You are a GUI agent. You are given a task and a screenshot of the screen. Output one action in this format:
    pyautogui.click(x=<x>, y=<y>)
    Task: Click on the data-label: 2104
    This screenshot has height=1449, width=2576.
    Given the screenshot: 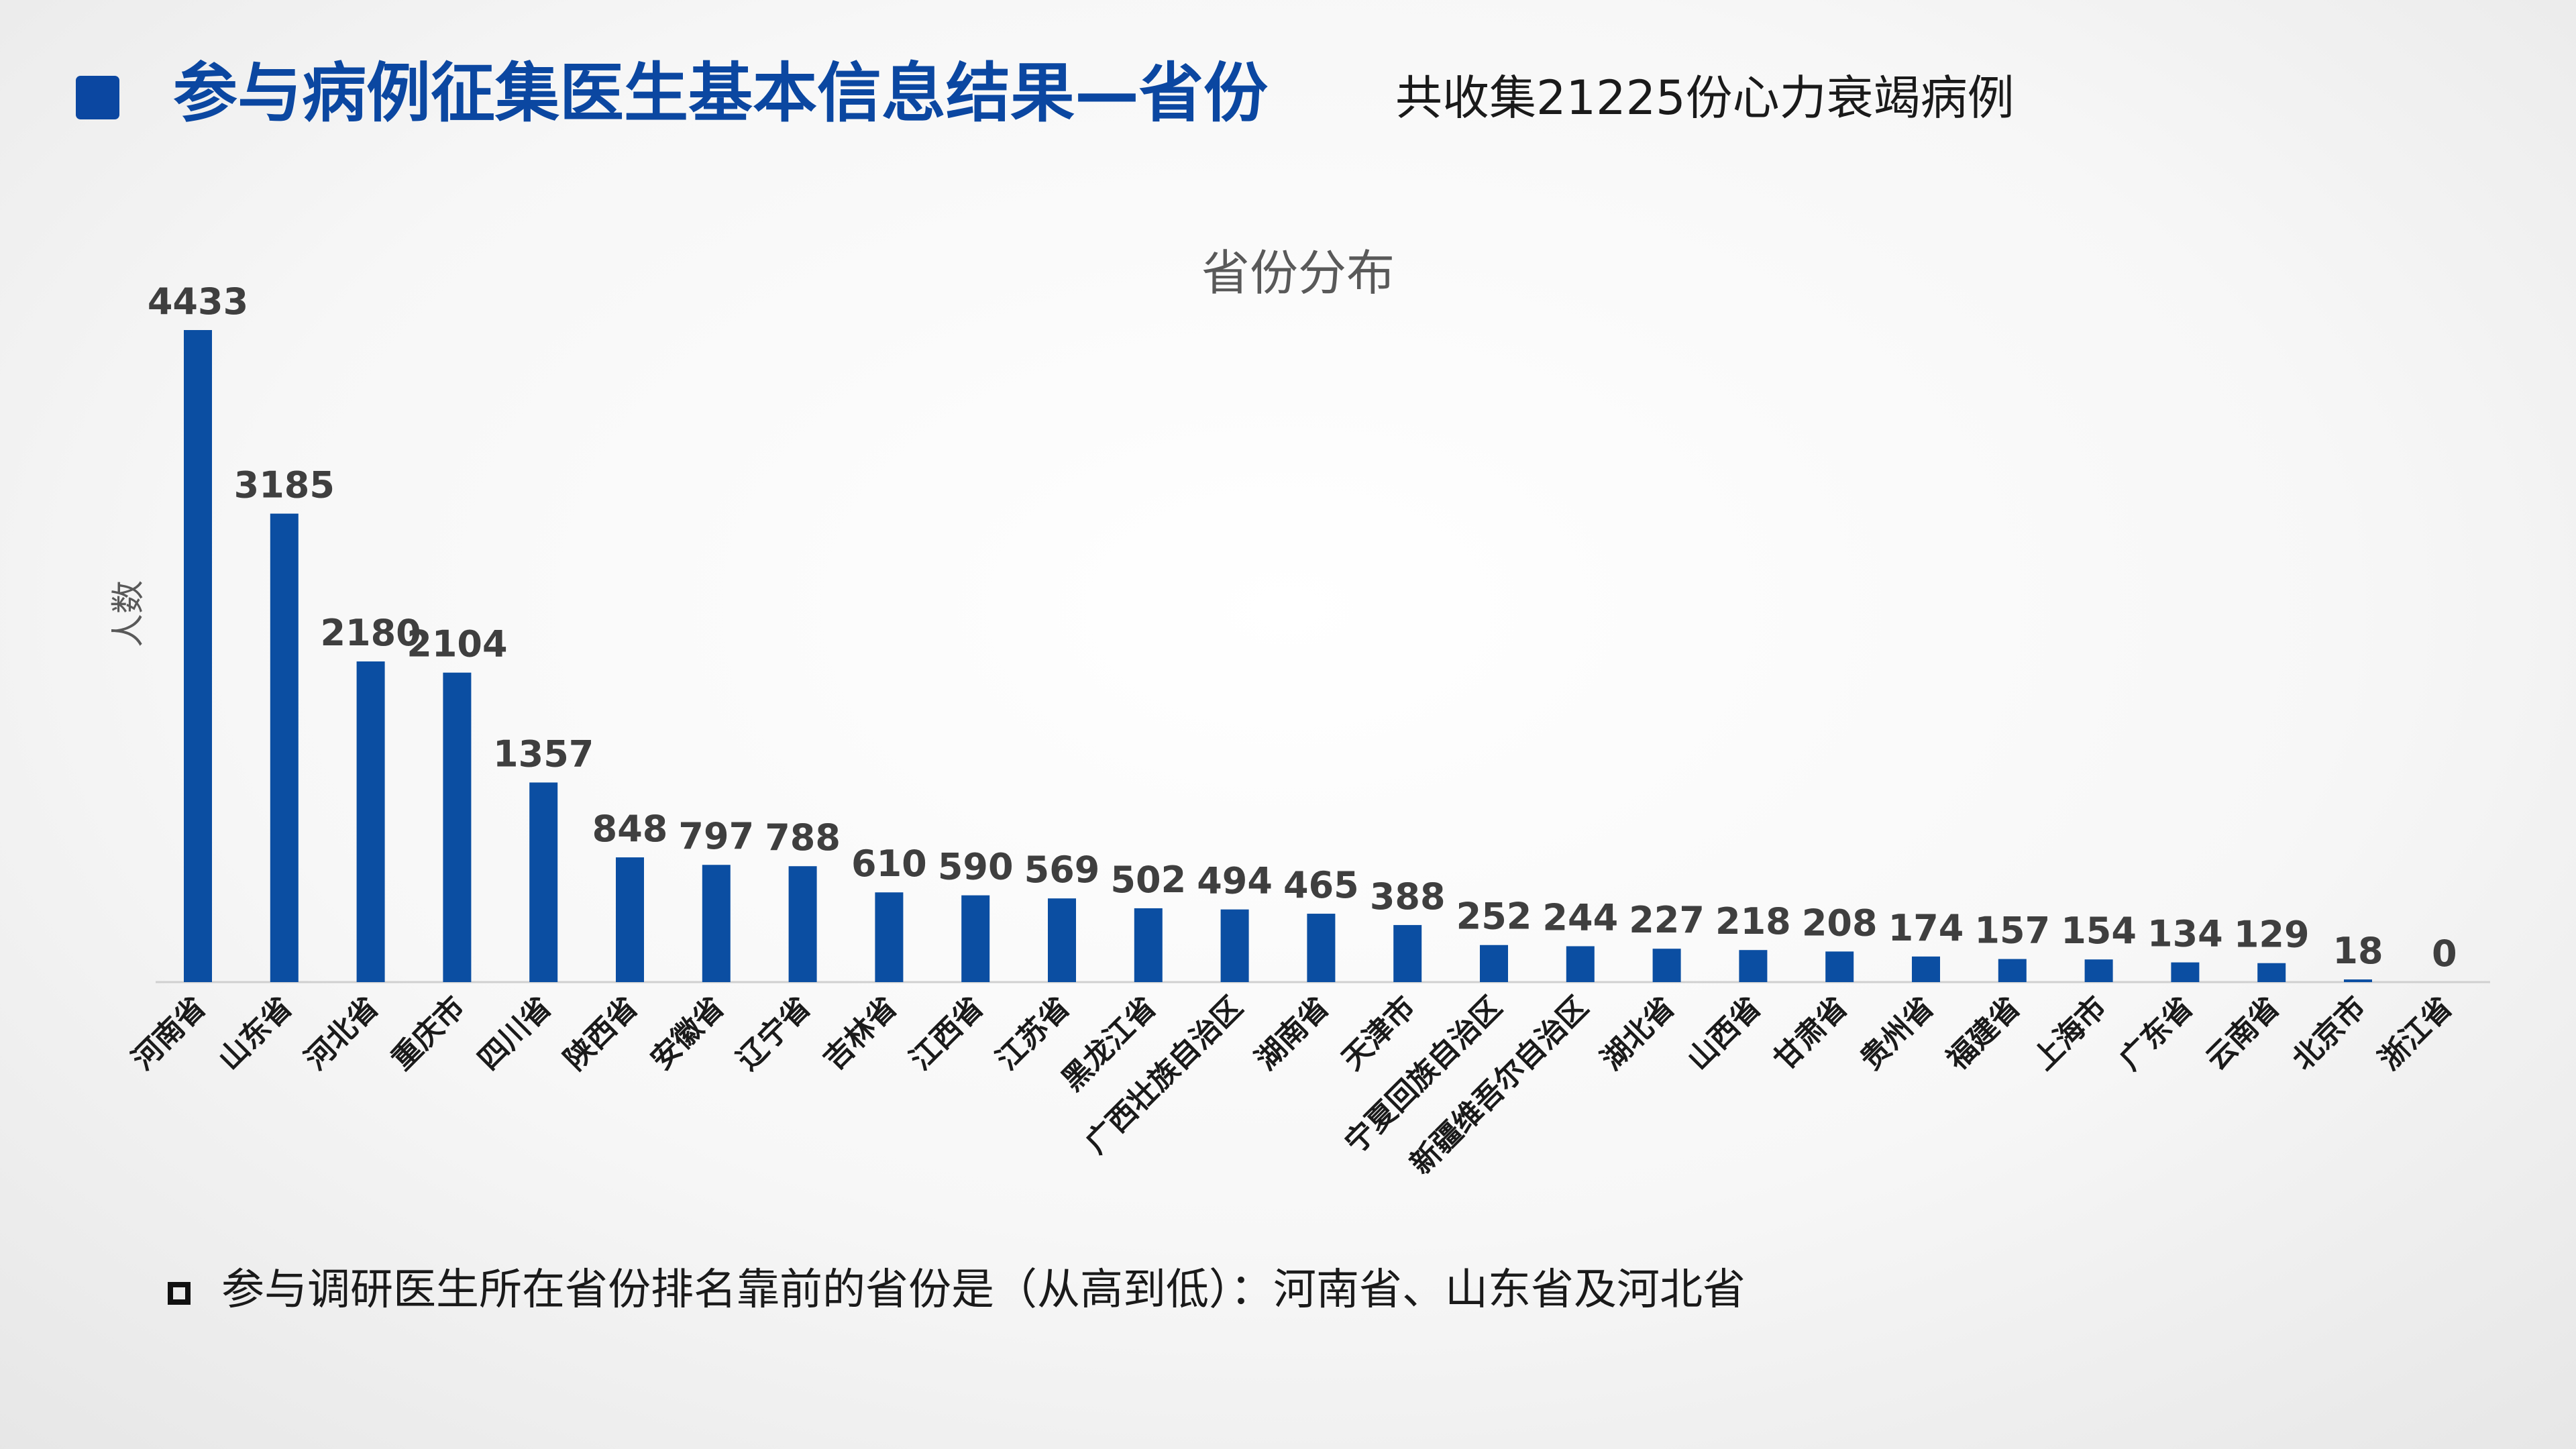 What is the action you would take?
    pyautogui.click(x=457, y=644)
    